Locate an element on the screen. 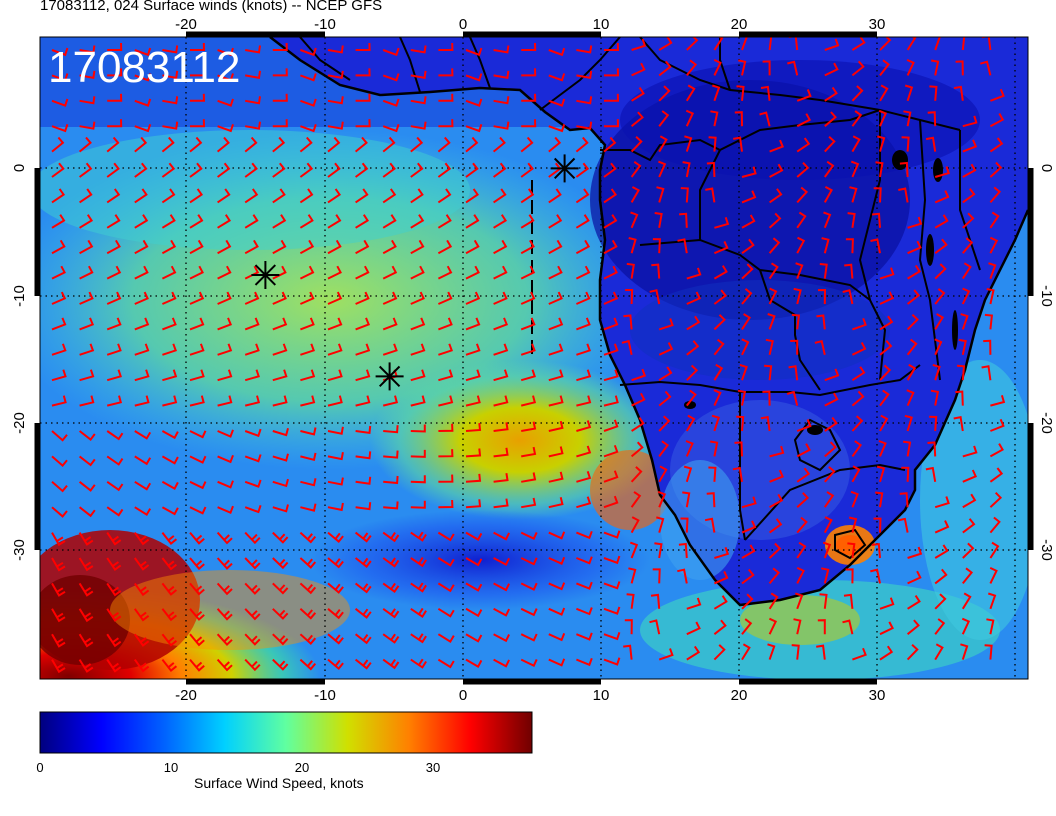  colorbar-tick: 10 is located at coordinates (171, 767).